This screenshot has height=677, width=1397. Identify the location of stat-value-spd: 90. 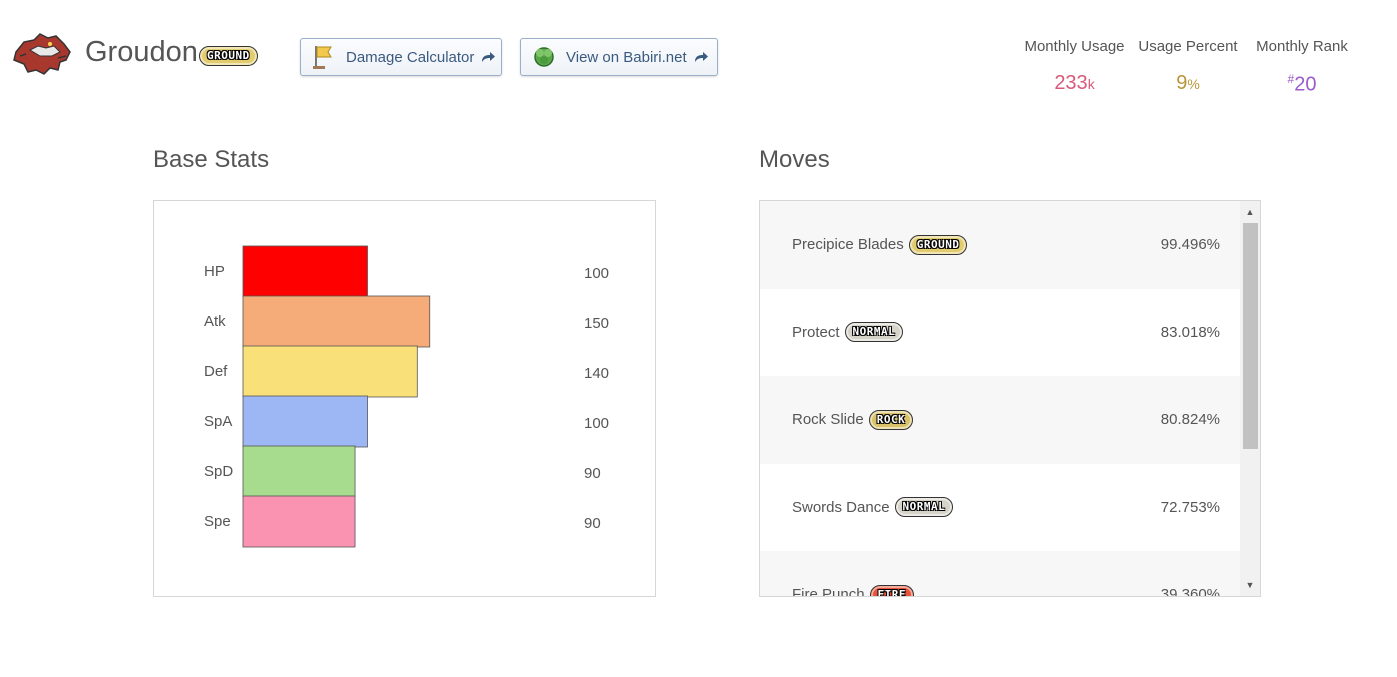
(592, 473).